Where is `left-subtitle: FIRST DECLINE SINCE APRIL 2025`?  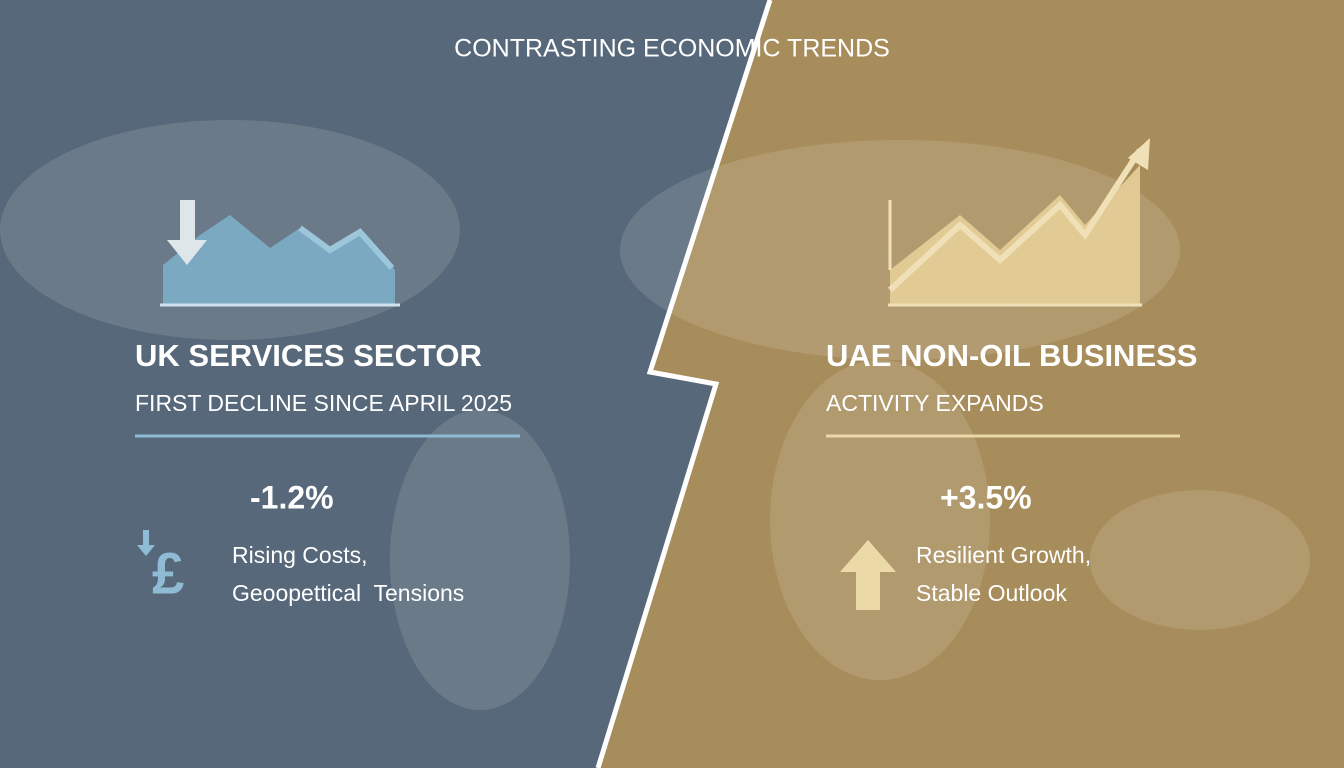
left-subtitle: FIRST DECLINE SINCE APRIL 2025 is located at coordinates (323, 403).